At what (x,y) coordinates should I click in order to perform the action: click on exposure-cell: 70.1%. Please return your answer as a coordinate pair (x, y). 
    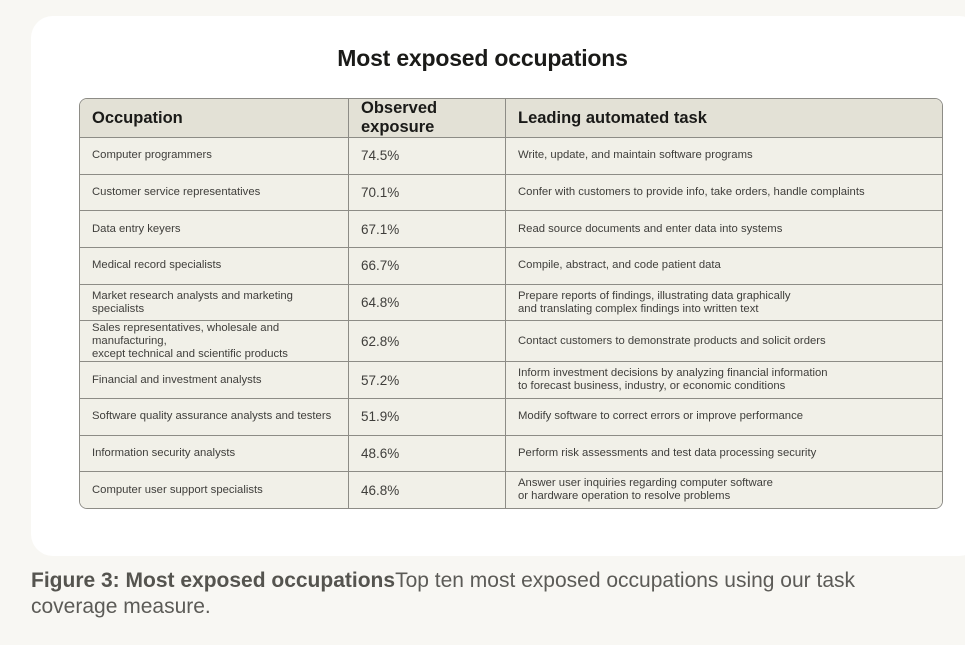
    Looking at the image, I should click on (427, 193).